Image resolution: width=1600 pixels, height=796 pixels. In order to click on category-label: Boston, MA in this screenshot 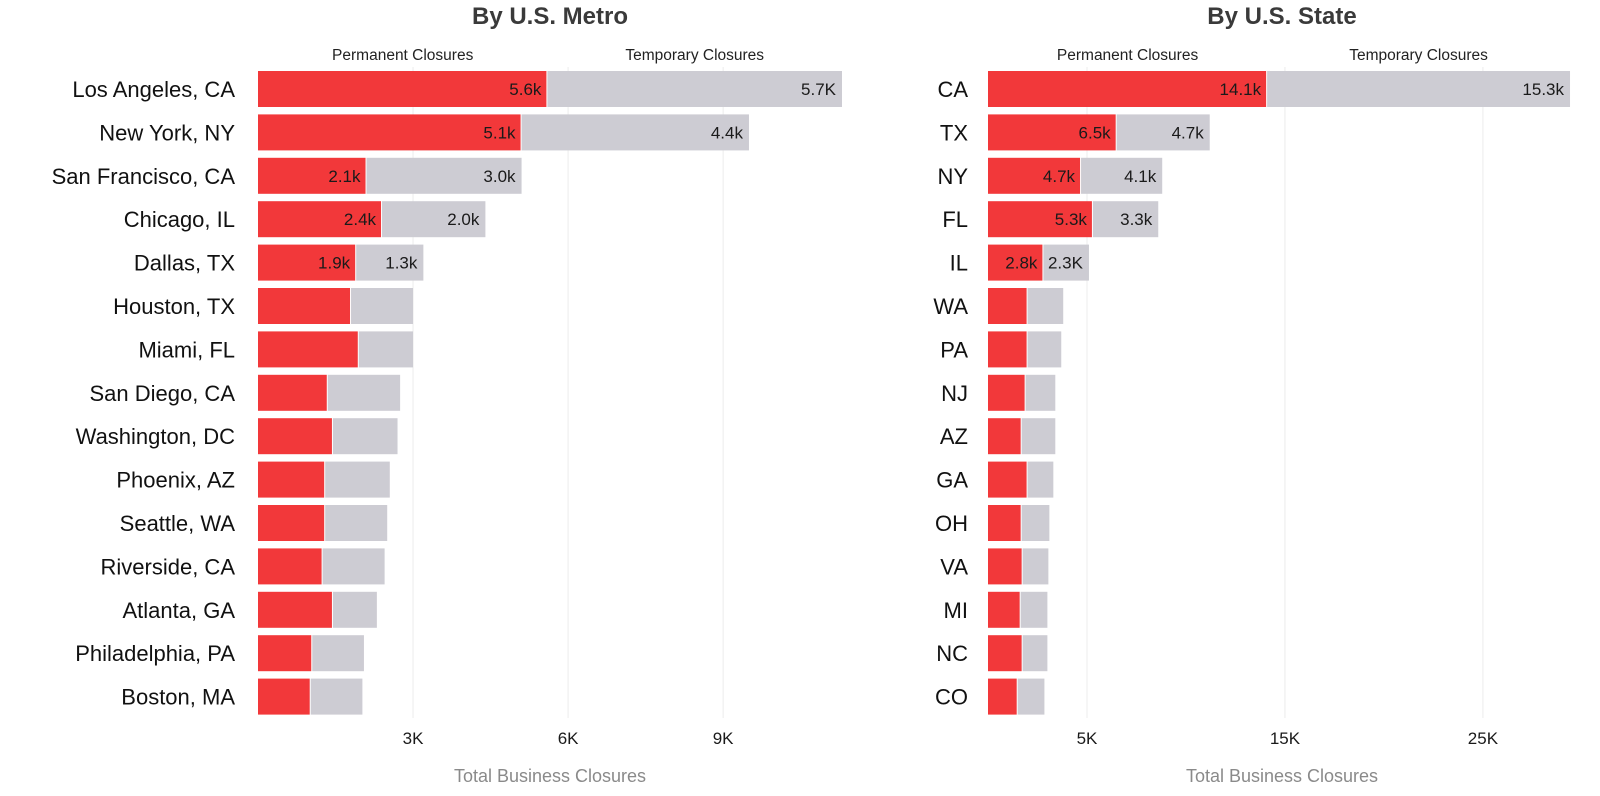, I will do `click(178, 697)`.